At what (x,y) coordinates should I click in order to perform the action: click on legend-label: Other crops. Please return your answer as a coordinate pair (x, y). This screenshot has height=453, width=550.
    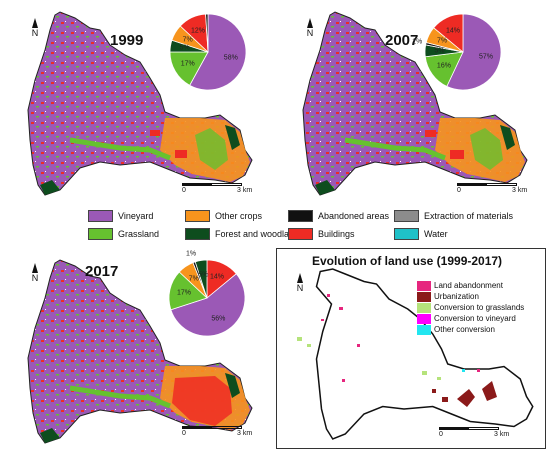
    Looking at the image, I should click on (239, 216).